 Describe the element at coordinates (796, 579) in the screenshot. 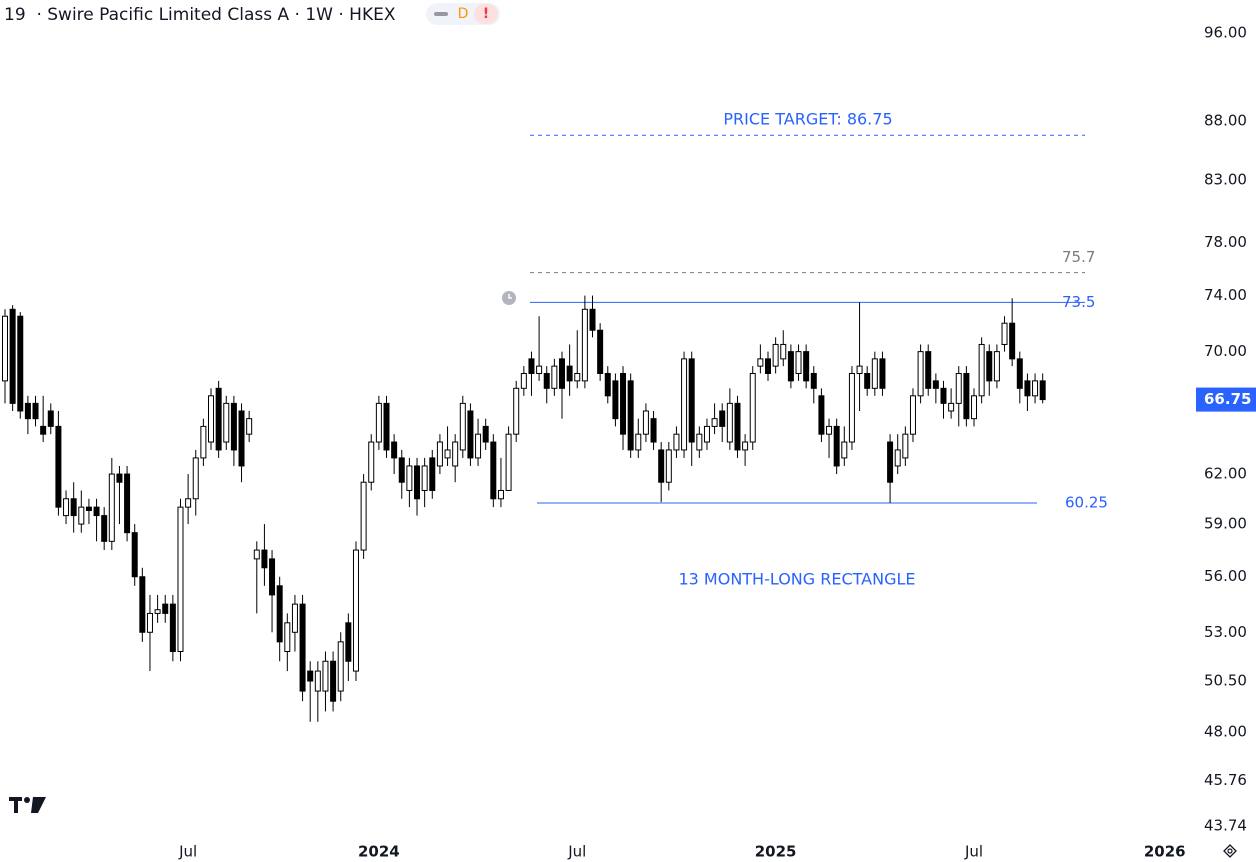

I see `annotation: 13 MONTH-LONG RECTANGLE` at that location.